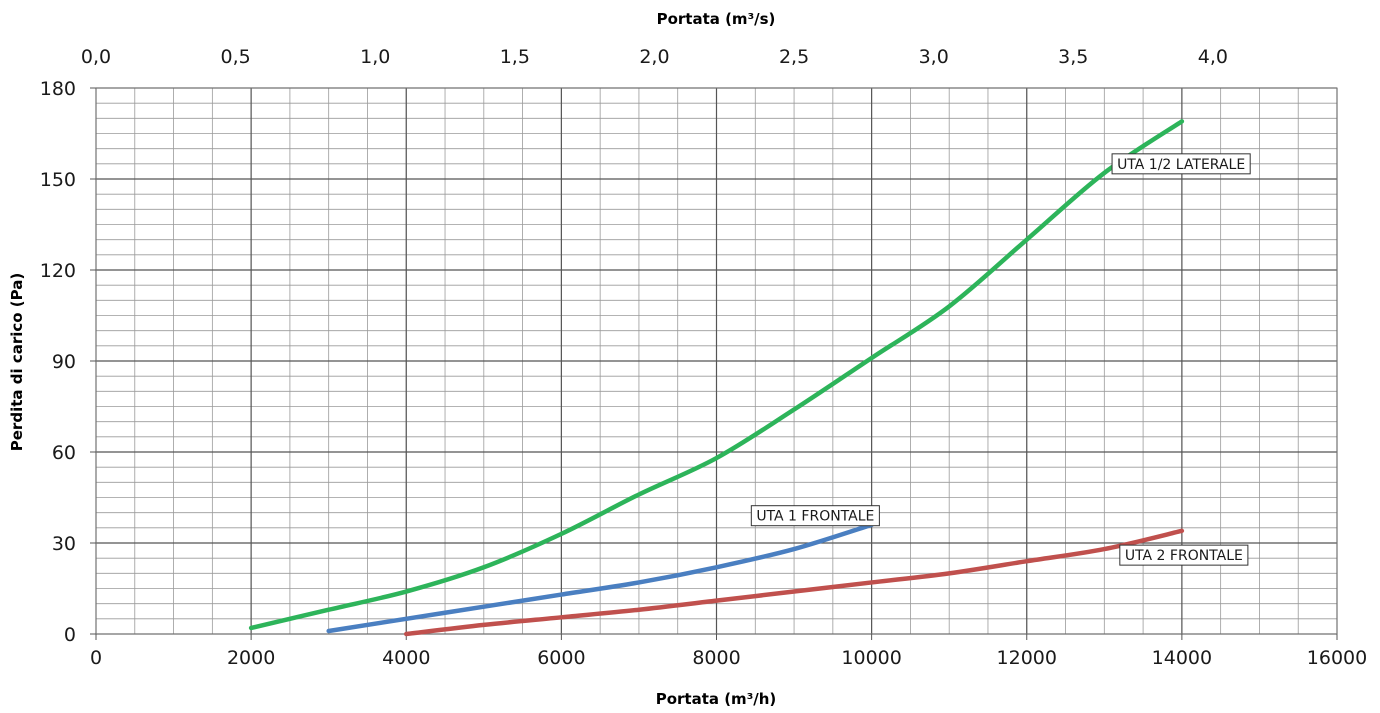  Describe the element at coordinates (70, 635) in the screenshot. I see `y-tick-label: 0` at that location.